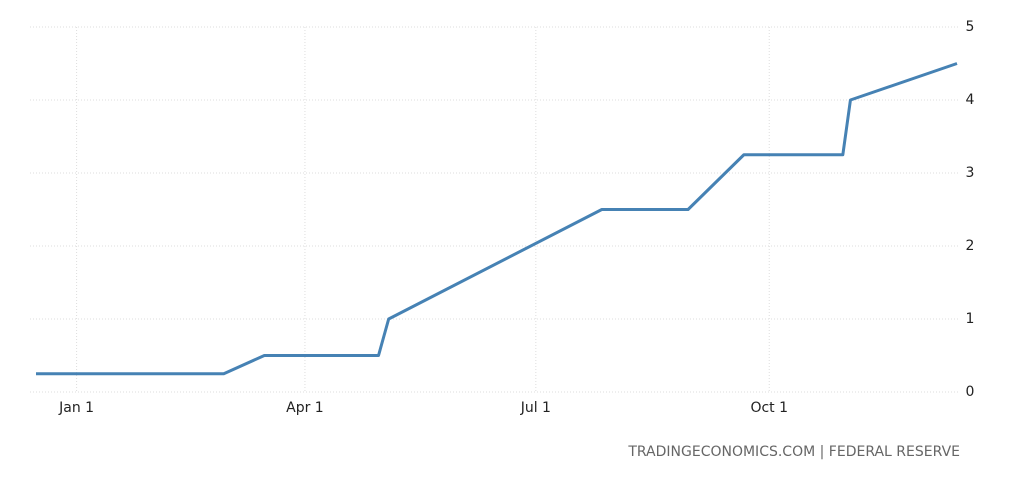 This screenshot has height=477, width=1024. What do you see at coordinates (76, 408) in the screenshot?
I see `x-tick-label: Jan 1` at bounding box center [76, 408].